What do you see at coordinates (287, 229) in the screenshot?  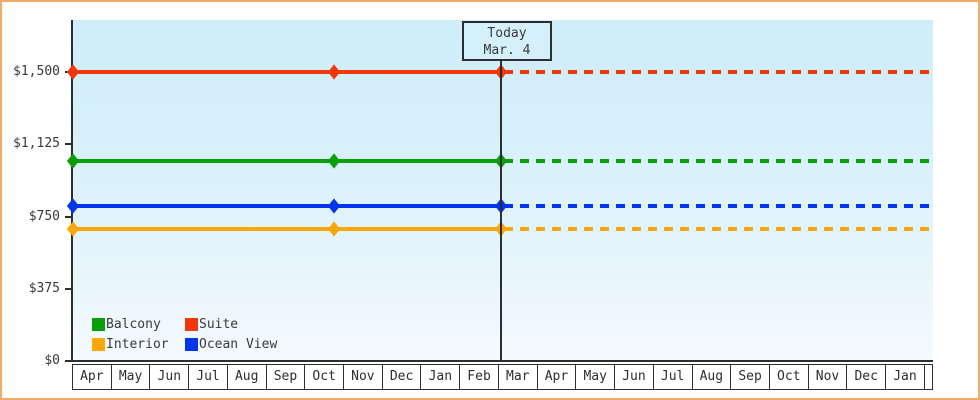 I see `series-line-solid-interior` at bounding box center [287, 229].